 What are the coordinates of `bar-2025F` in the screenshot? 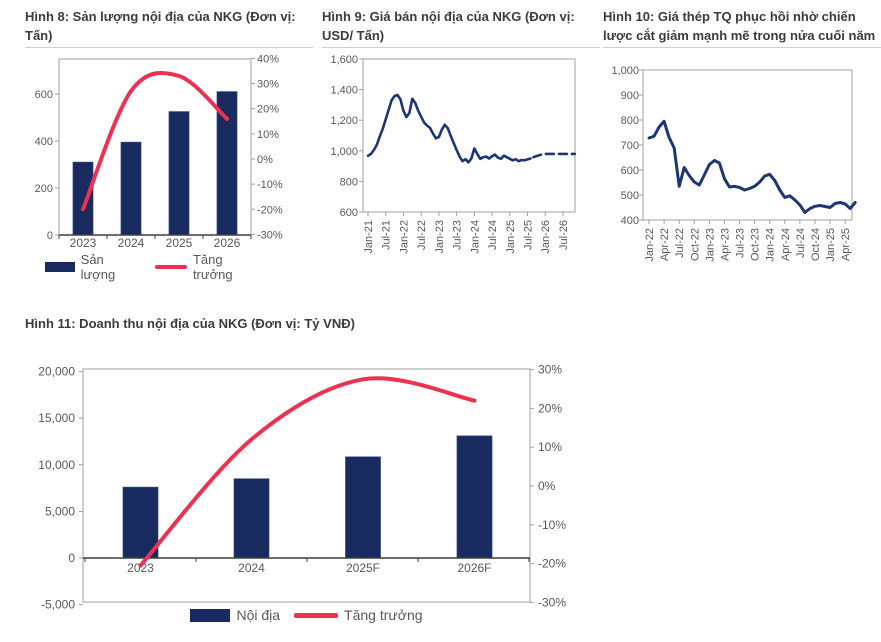 It's located at (363, 507).